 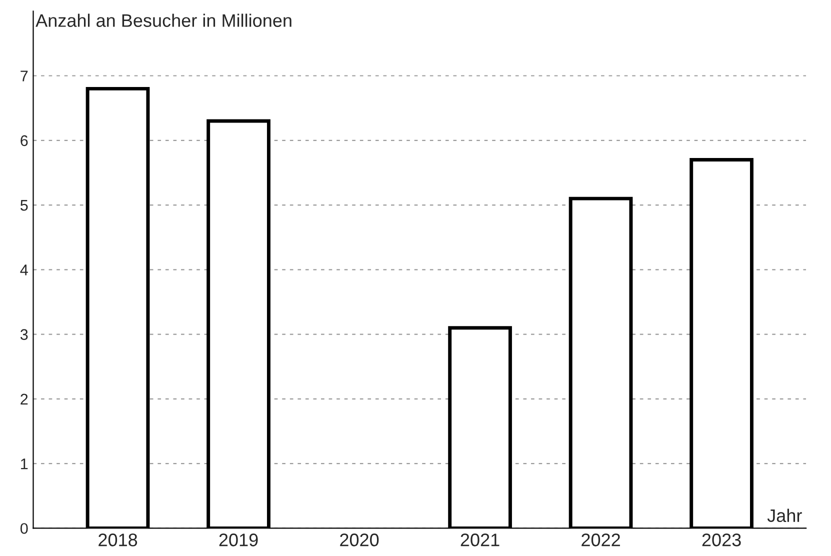 I want to click on y-tick-label: 3, so click(x=24, y=334).